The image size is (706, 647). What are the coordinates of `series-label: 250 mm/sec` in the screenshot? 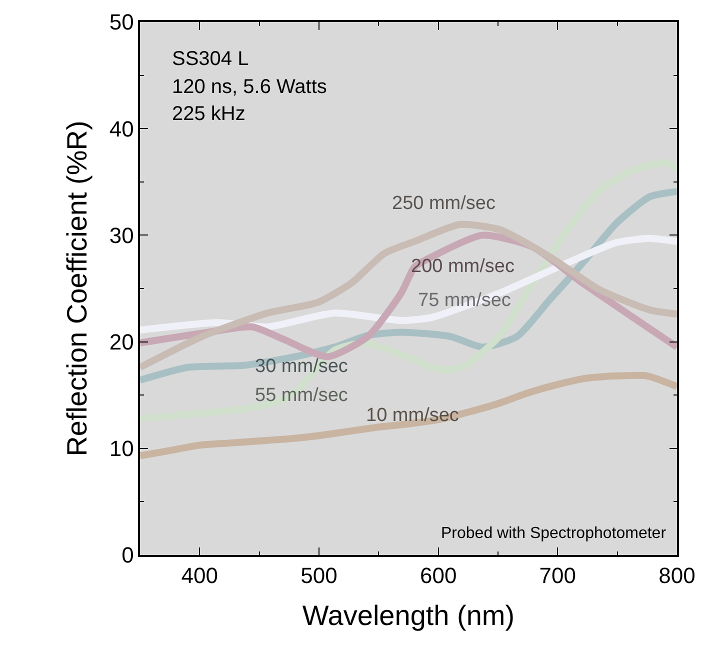 It's located at (444, 203).